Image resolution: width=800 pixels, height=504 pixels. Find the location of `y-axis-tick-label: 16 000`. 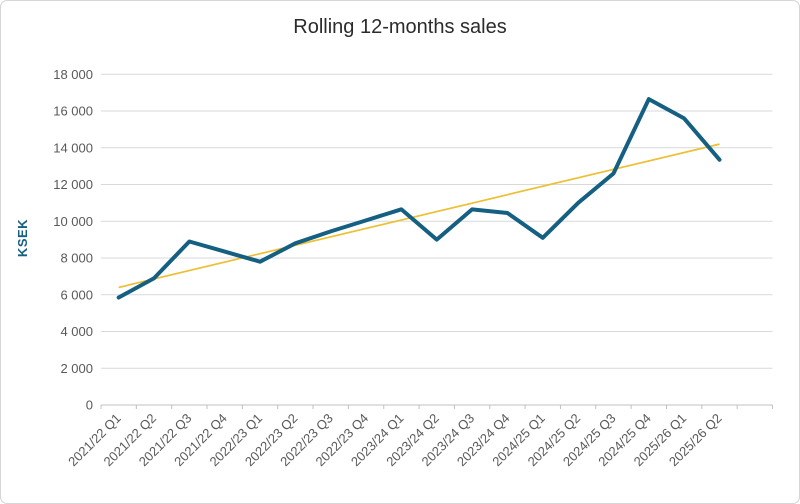

y-axis-tick-label: 16 000 is located at coordinates (73, 111).